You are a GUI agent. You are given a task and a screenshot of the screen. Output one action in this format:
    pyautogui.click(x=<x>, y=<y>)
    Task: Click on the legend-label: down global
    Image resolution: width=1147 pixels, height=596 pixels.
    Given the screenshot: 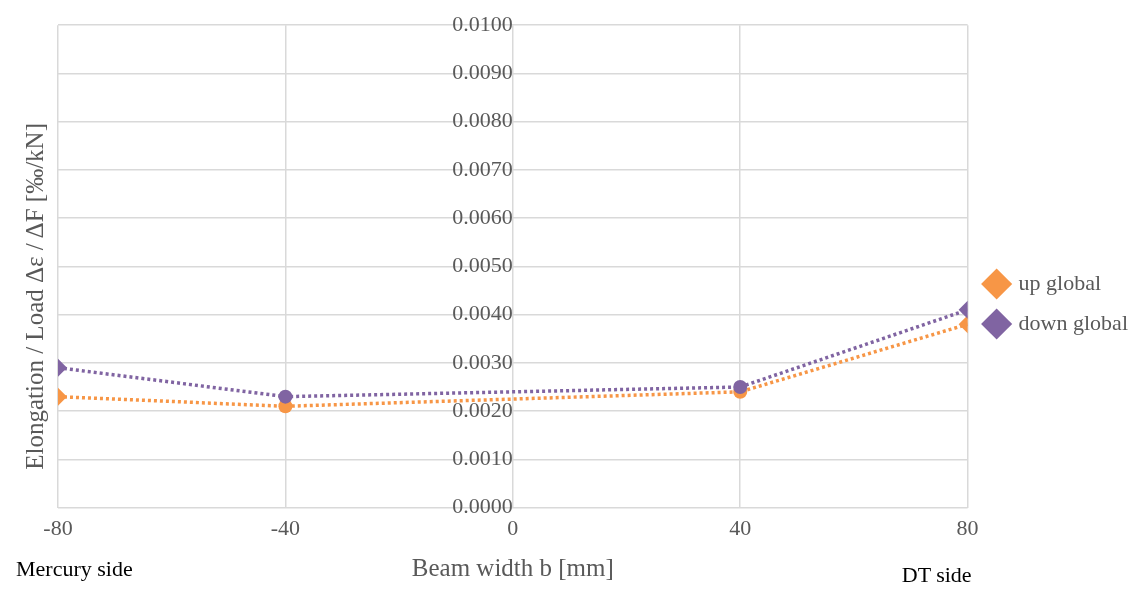 What is the action you would take?
    pyautogui.click(x=1073, y=322)
    